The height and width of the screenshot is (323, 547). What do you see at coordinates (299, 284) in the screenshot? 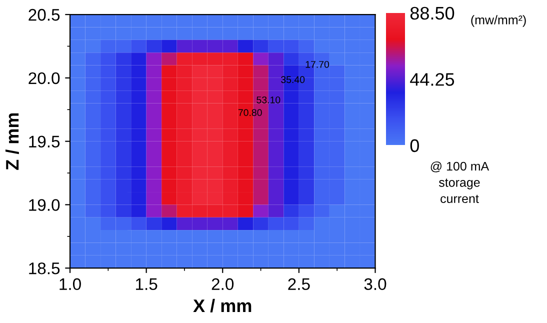
I see `x-tick-label: 2.5` at bounding box center [299, 284].